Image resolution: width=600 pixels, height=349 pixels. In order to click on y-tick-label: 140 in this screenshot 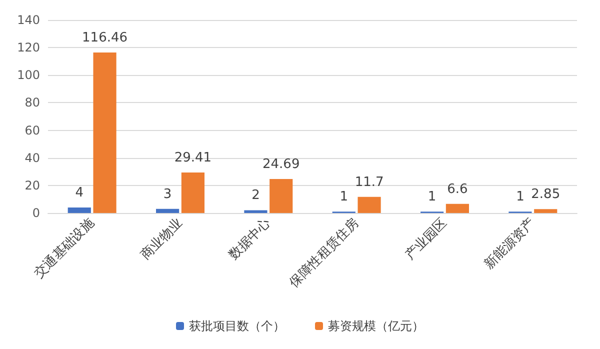, I will do `click(28, 20)`.